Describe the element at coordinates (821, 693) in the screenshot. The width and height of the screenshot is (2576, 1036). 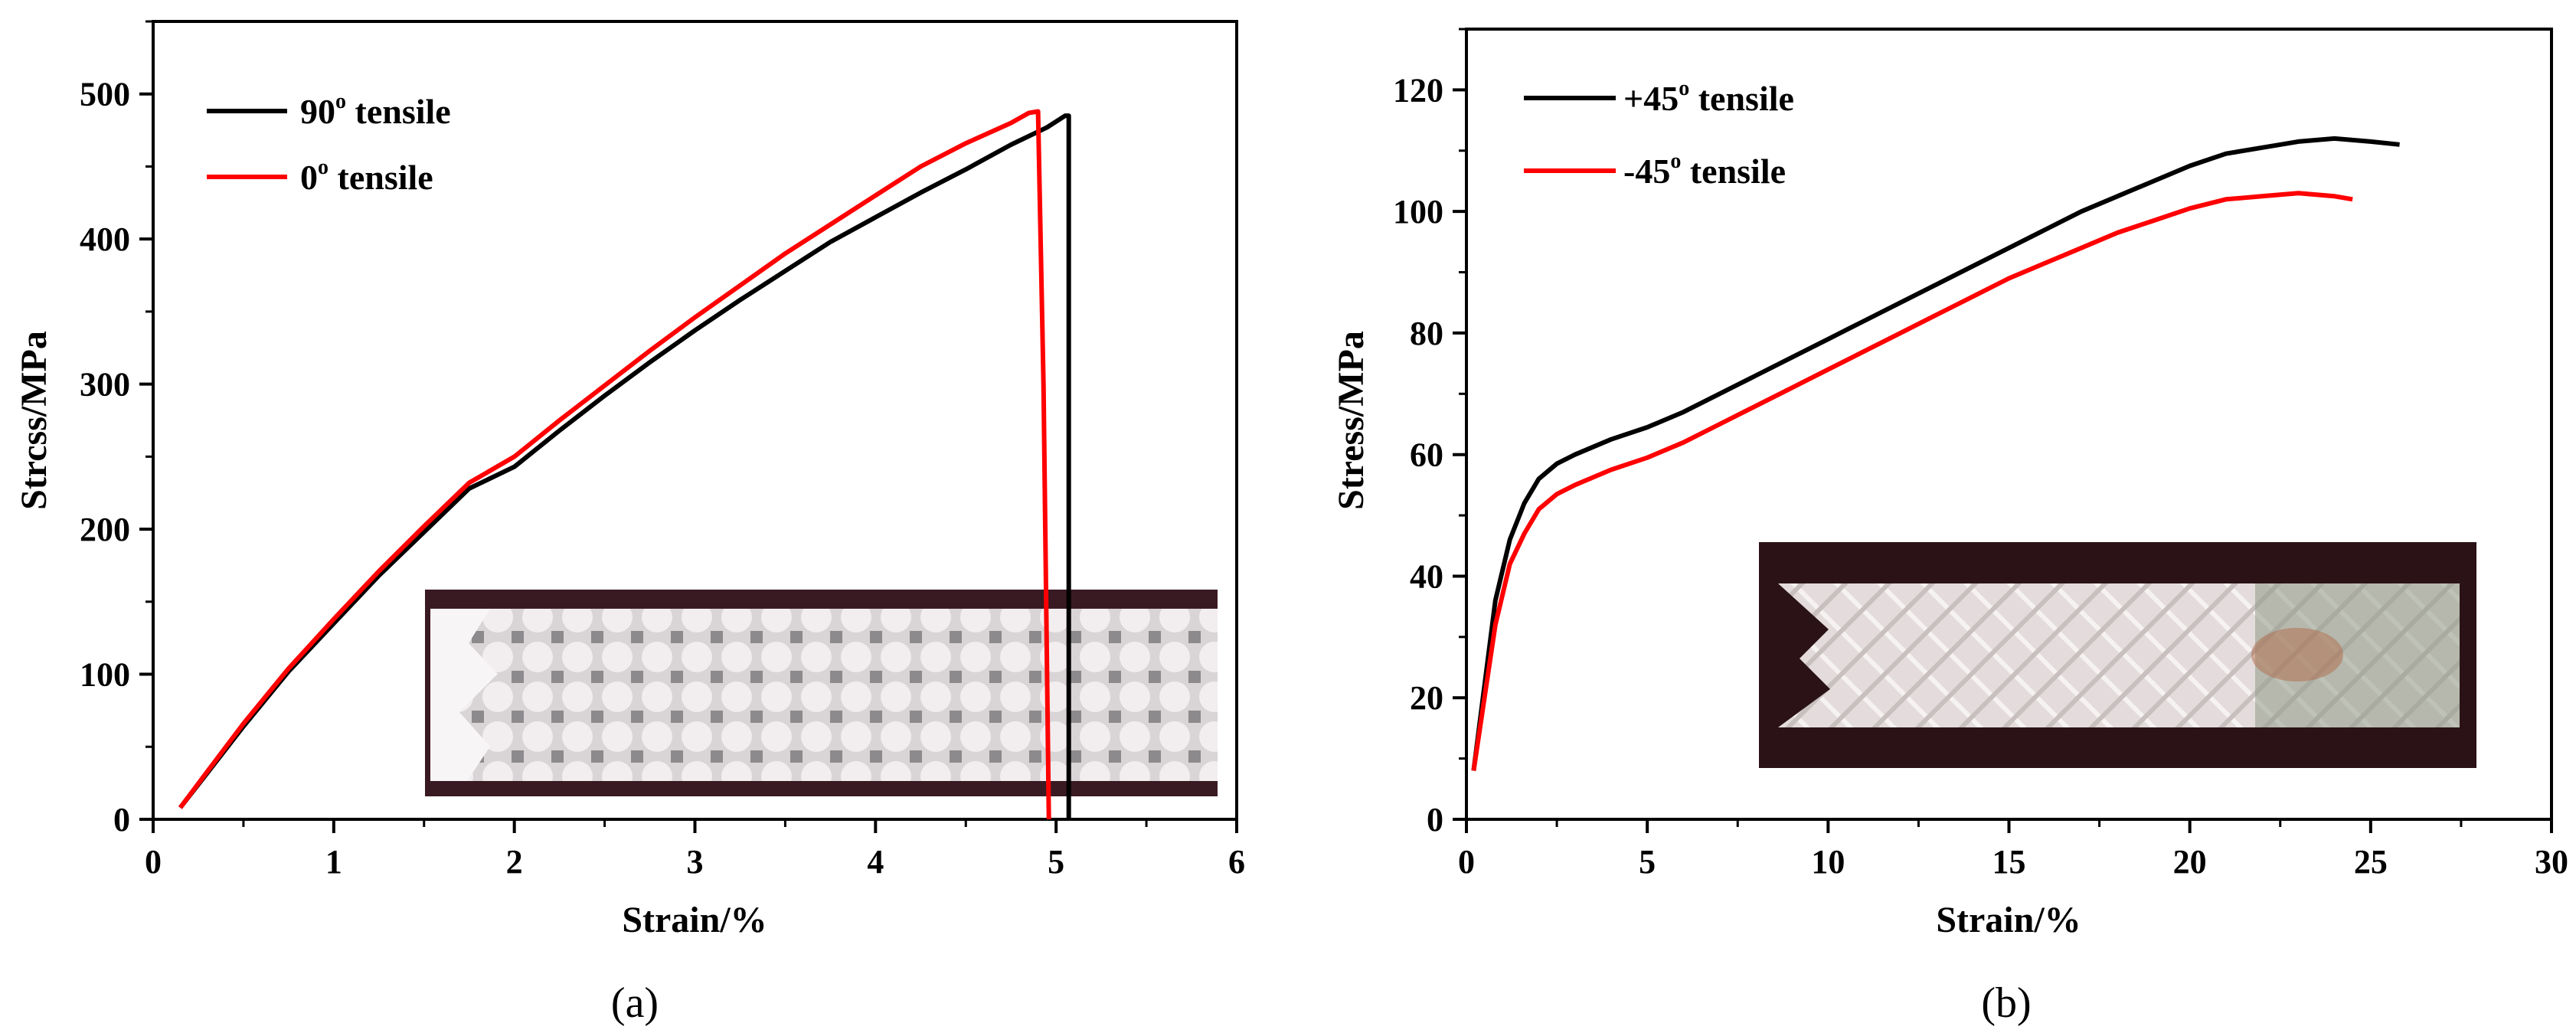
I see `inset-photo-a` at that location.